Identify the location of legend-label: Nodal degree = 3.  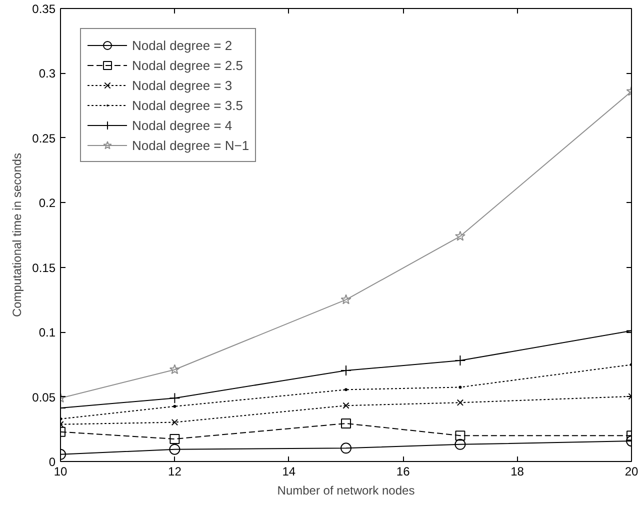
(182, 85).